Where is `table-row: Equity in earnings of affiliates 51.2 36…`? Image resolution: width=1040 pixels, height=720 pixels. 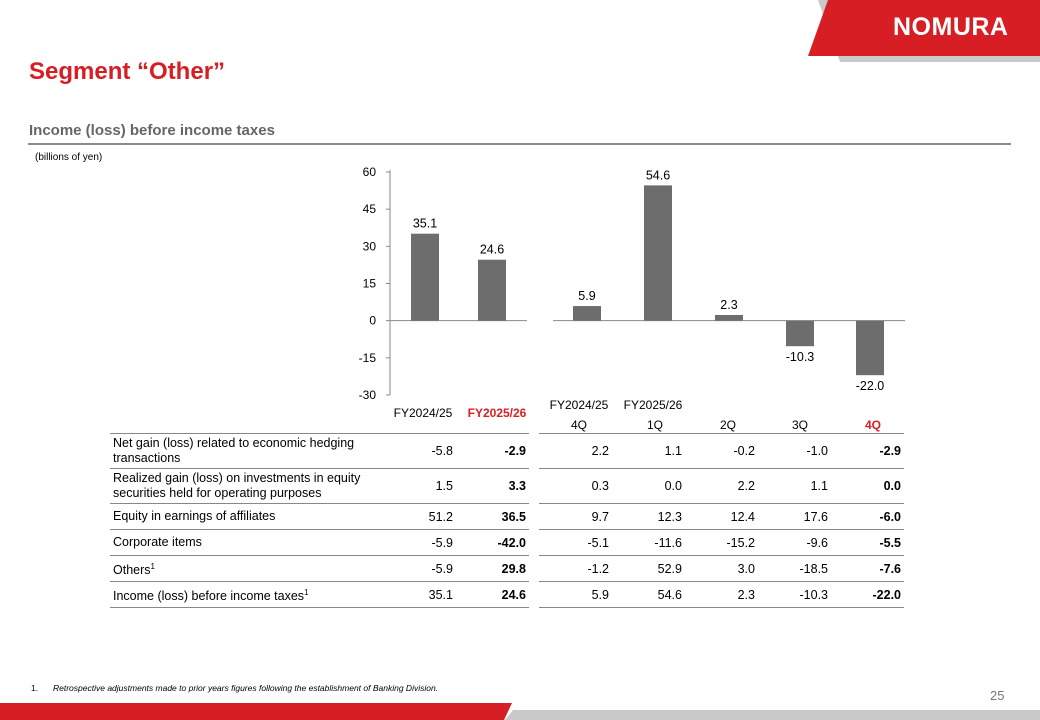
table-row: Equity in earnings of affiliates 51.2 36… is located at coordinates (507, 516).